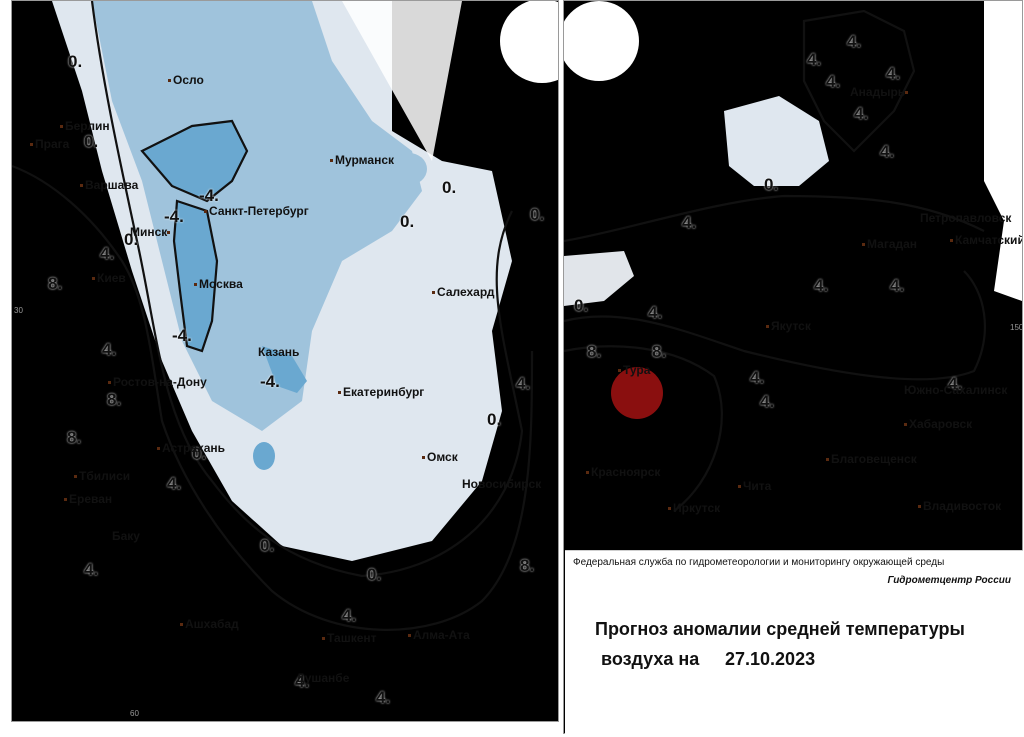 This screenshot has width=1024, height=737. What do you see at coordinates (889, 244) in the screenshot?
I see `city-label: Магадан` at bounding box center [889, 244].